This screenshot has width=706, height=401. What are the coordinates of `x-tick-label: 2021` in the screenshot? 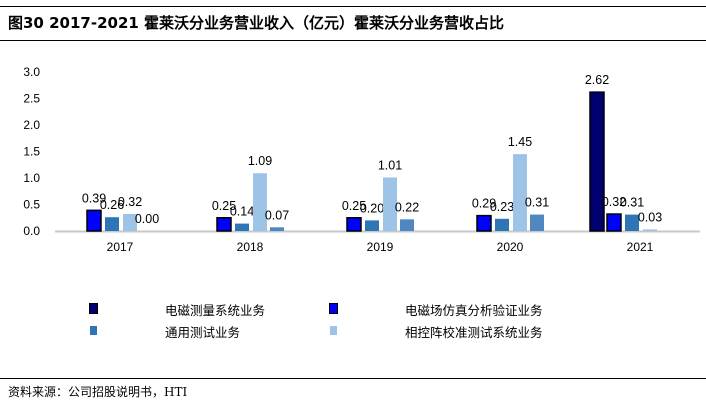 It's located at (640, 247).